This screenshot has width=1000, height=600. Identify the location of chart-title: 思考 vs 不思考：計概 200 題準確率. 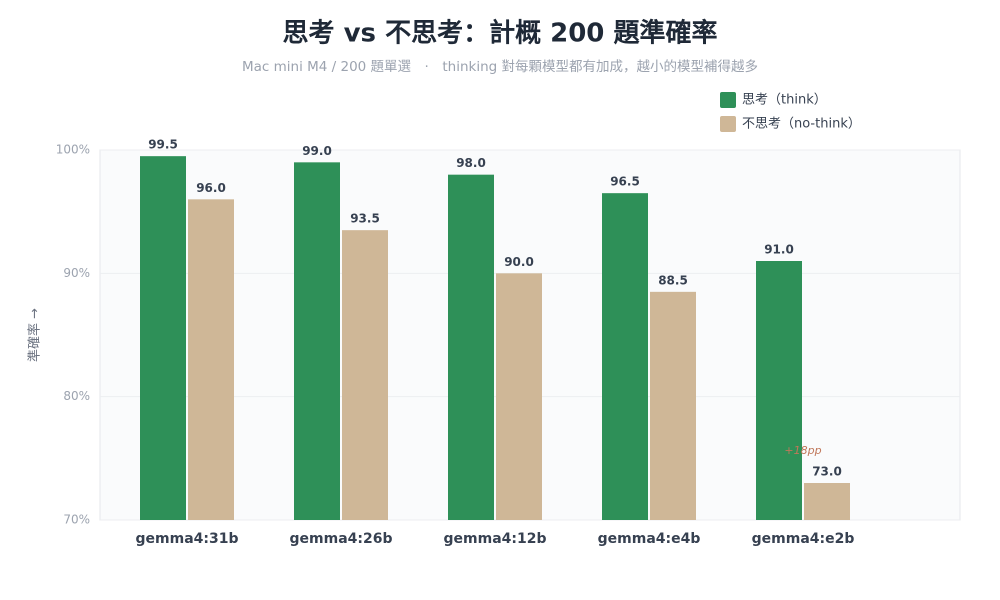
(500, 33).